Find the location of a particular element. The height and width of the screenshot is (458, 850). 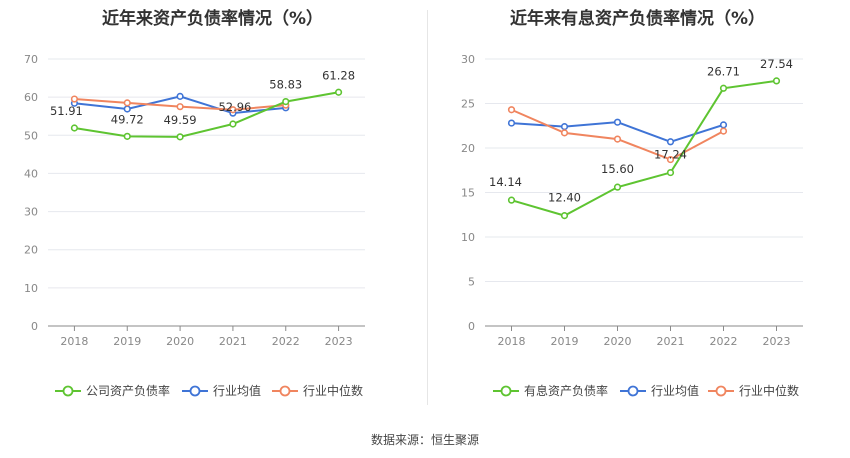

legend-item: 公司资产负债率 is located at coordinates (112, 390).